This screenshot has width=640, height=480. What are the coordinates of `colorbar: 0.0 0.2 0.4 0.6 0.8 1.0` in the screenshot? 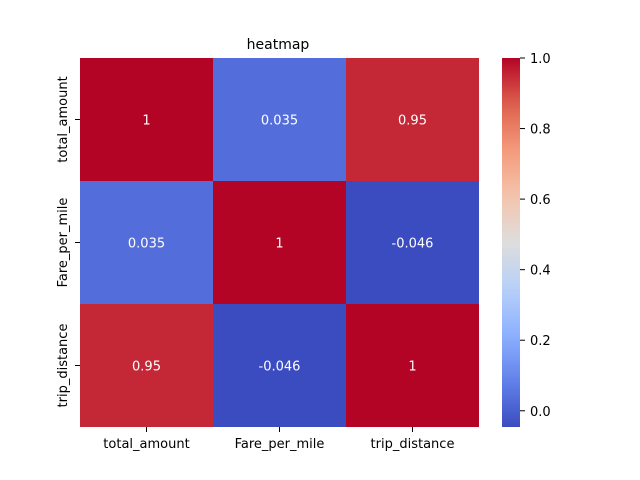 It's located at (526, 239).